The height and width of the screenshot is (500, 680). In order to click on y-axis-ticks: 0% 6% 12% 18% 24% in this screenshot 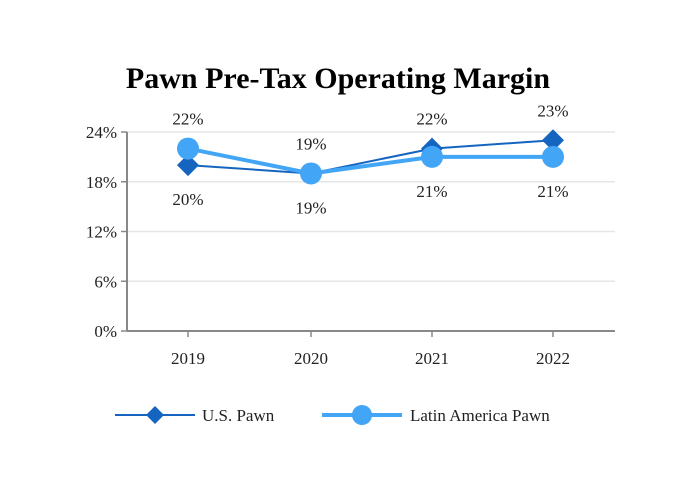, I will do `click(106, 232)`.